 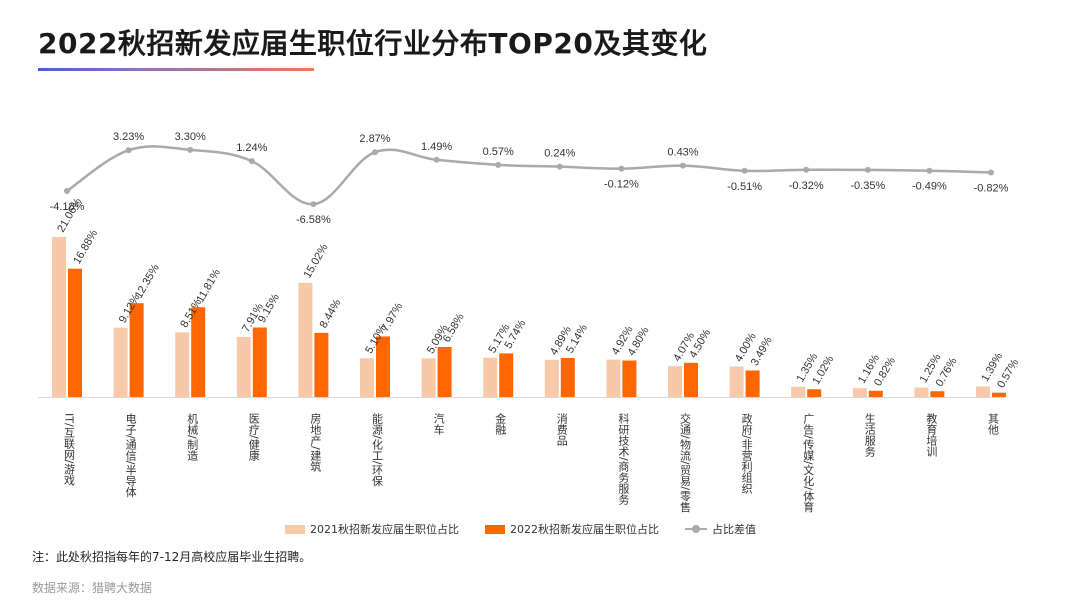 What do you see at coordinates (374, 139) in the screenshot?
I see `diff-label-5: 2.87%` at bounding box center [374, 139].